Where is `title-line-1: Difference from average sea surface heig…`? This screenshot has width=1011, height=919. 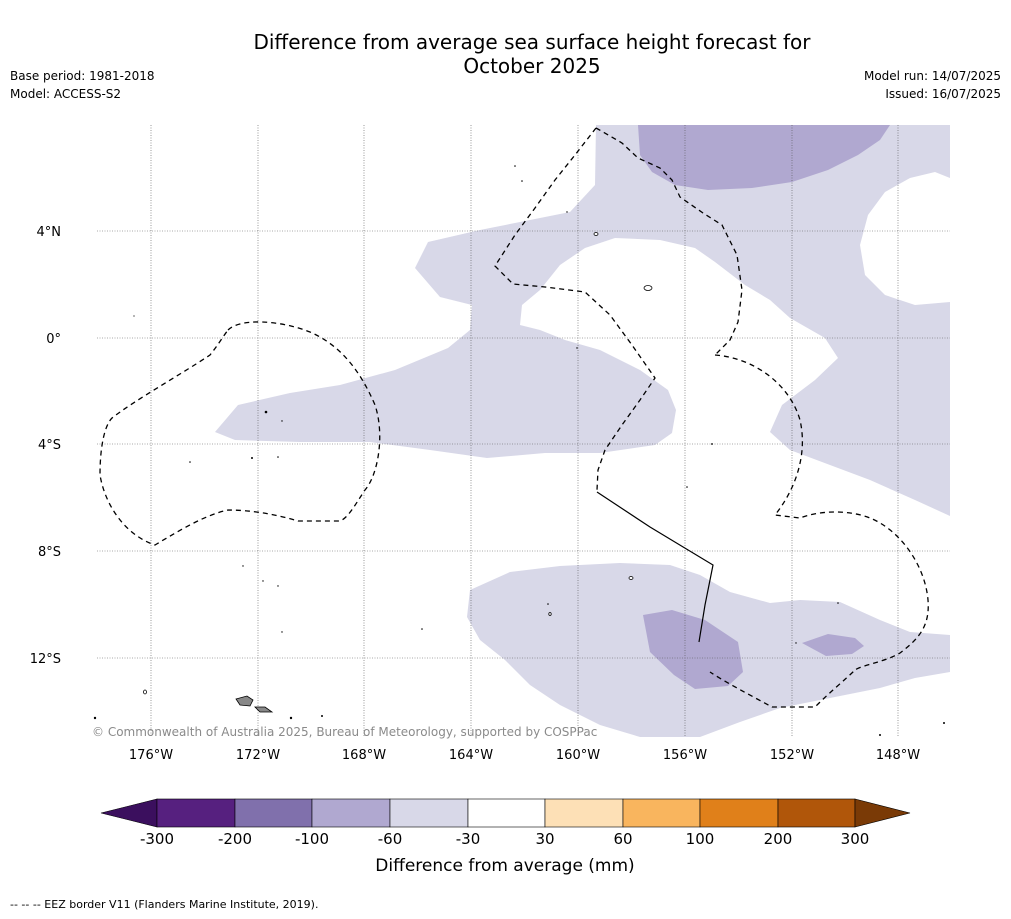 title-line-1: Difference from average sea surface heig… is located at coordinates (532, 42).